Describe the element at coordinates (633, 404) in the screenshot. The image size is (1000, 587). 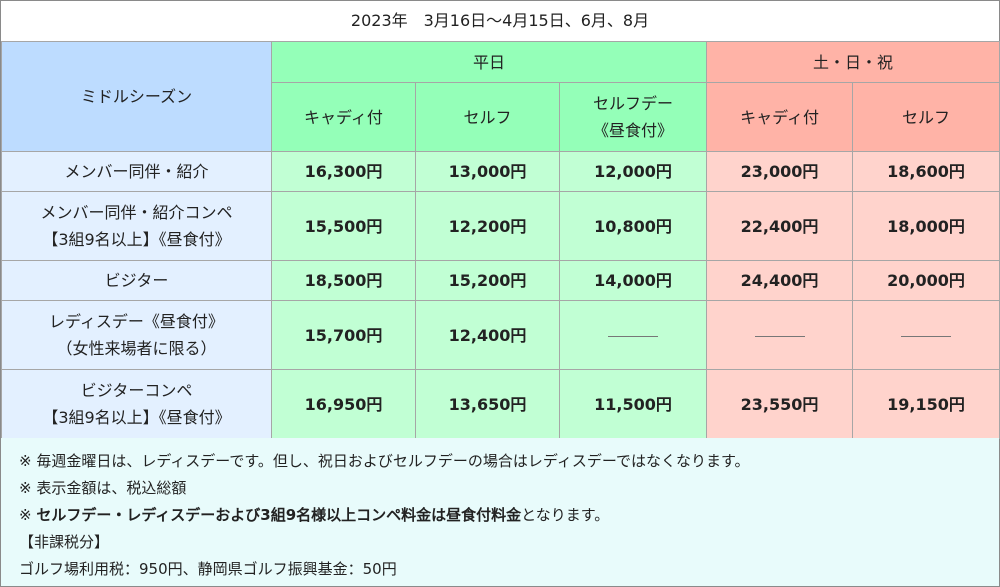
I see `price-cell: 11,500円` at that location.